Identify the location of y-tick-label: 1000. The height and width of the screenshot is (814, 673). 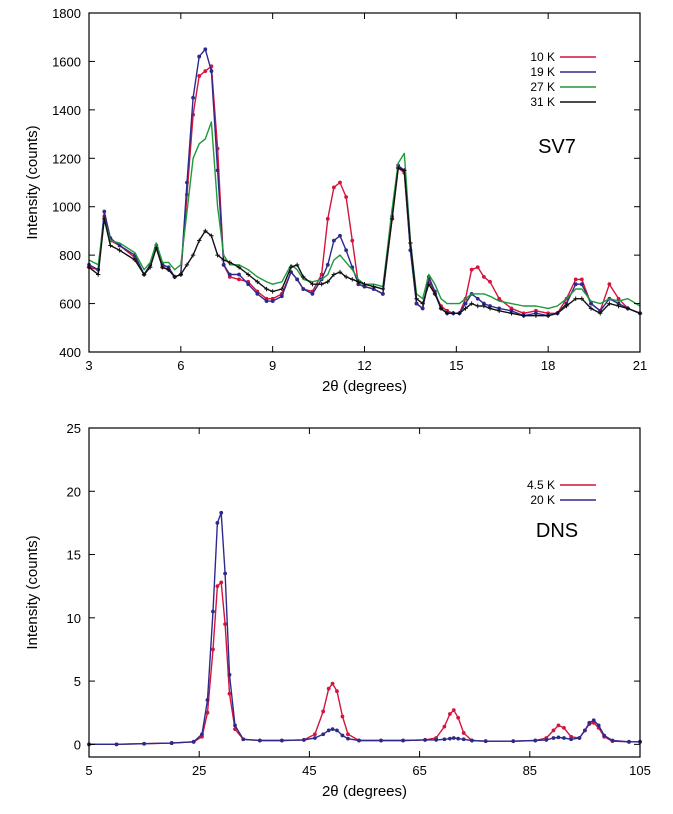
(66, 207).